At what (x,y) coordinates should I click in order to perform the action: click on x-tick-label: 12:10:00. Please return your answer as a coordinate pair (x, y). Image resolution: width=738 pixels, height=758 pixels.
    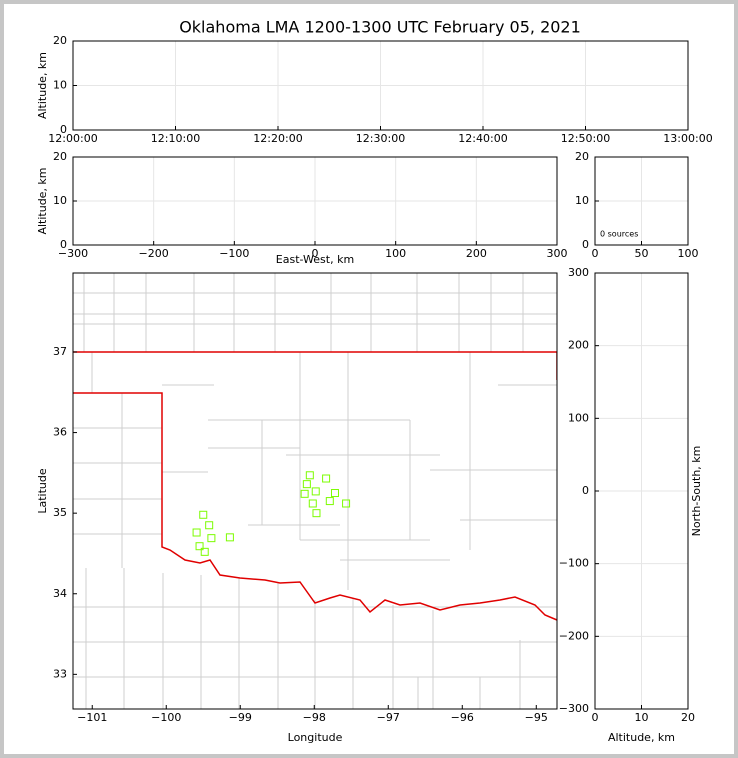
    Looking at the image, I should click on (175, 138).